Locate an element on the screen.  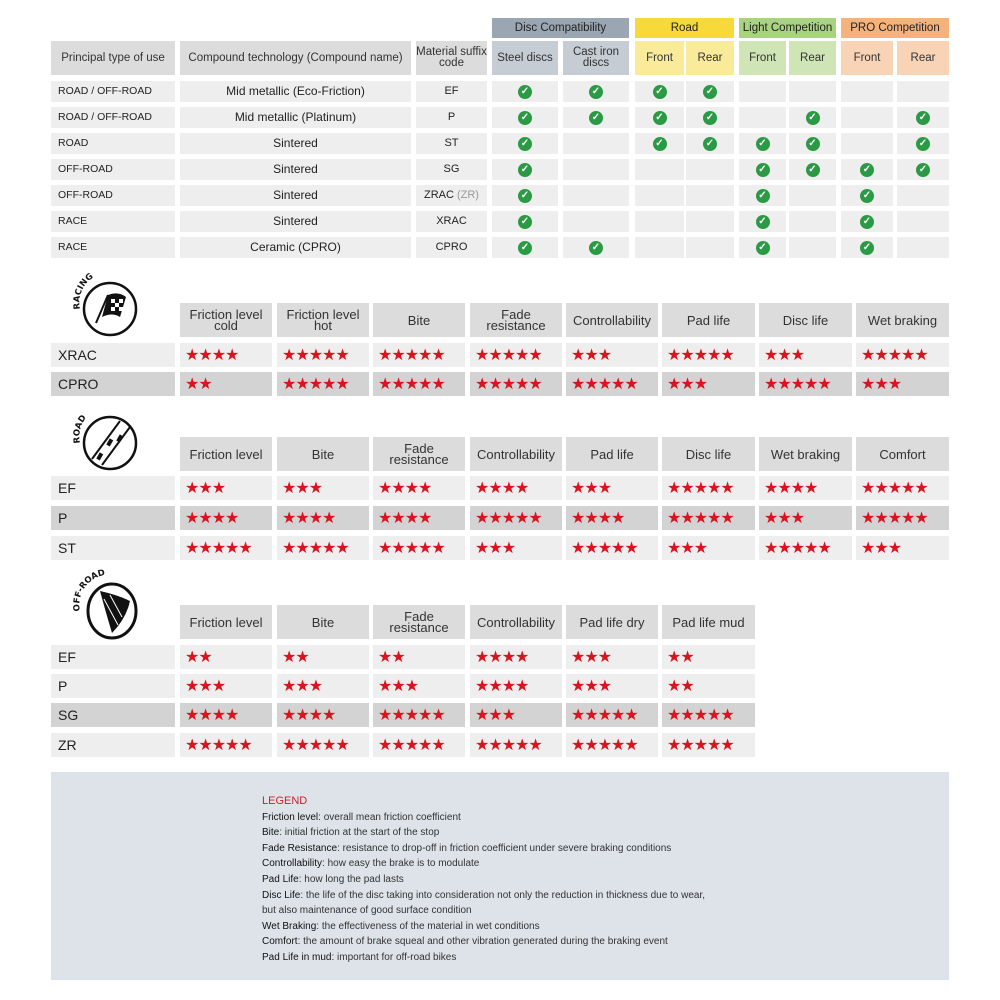
group-header: Road is located at coordinates (684, 28).